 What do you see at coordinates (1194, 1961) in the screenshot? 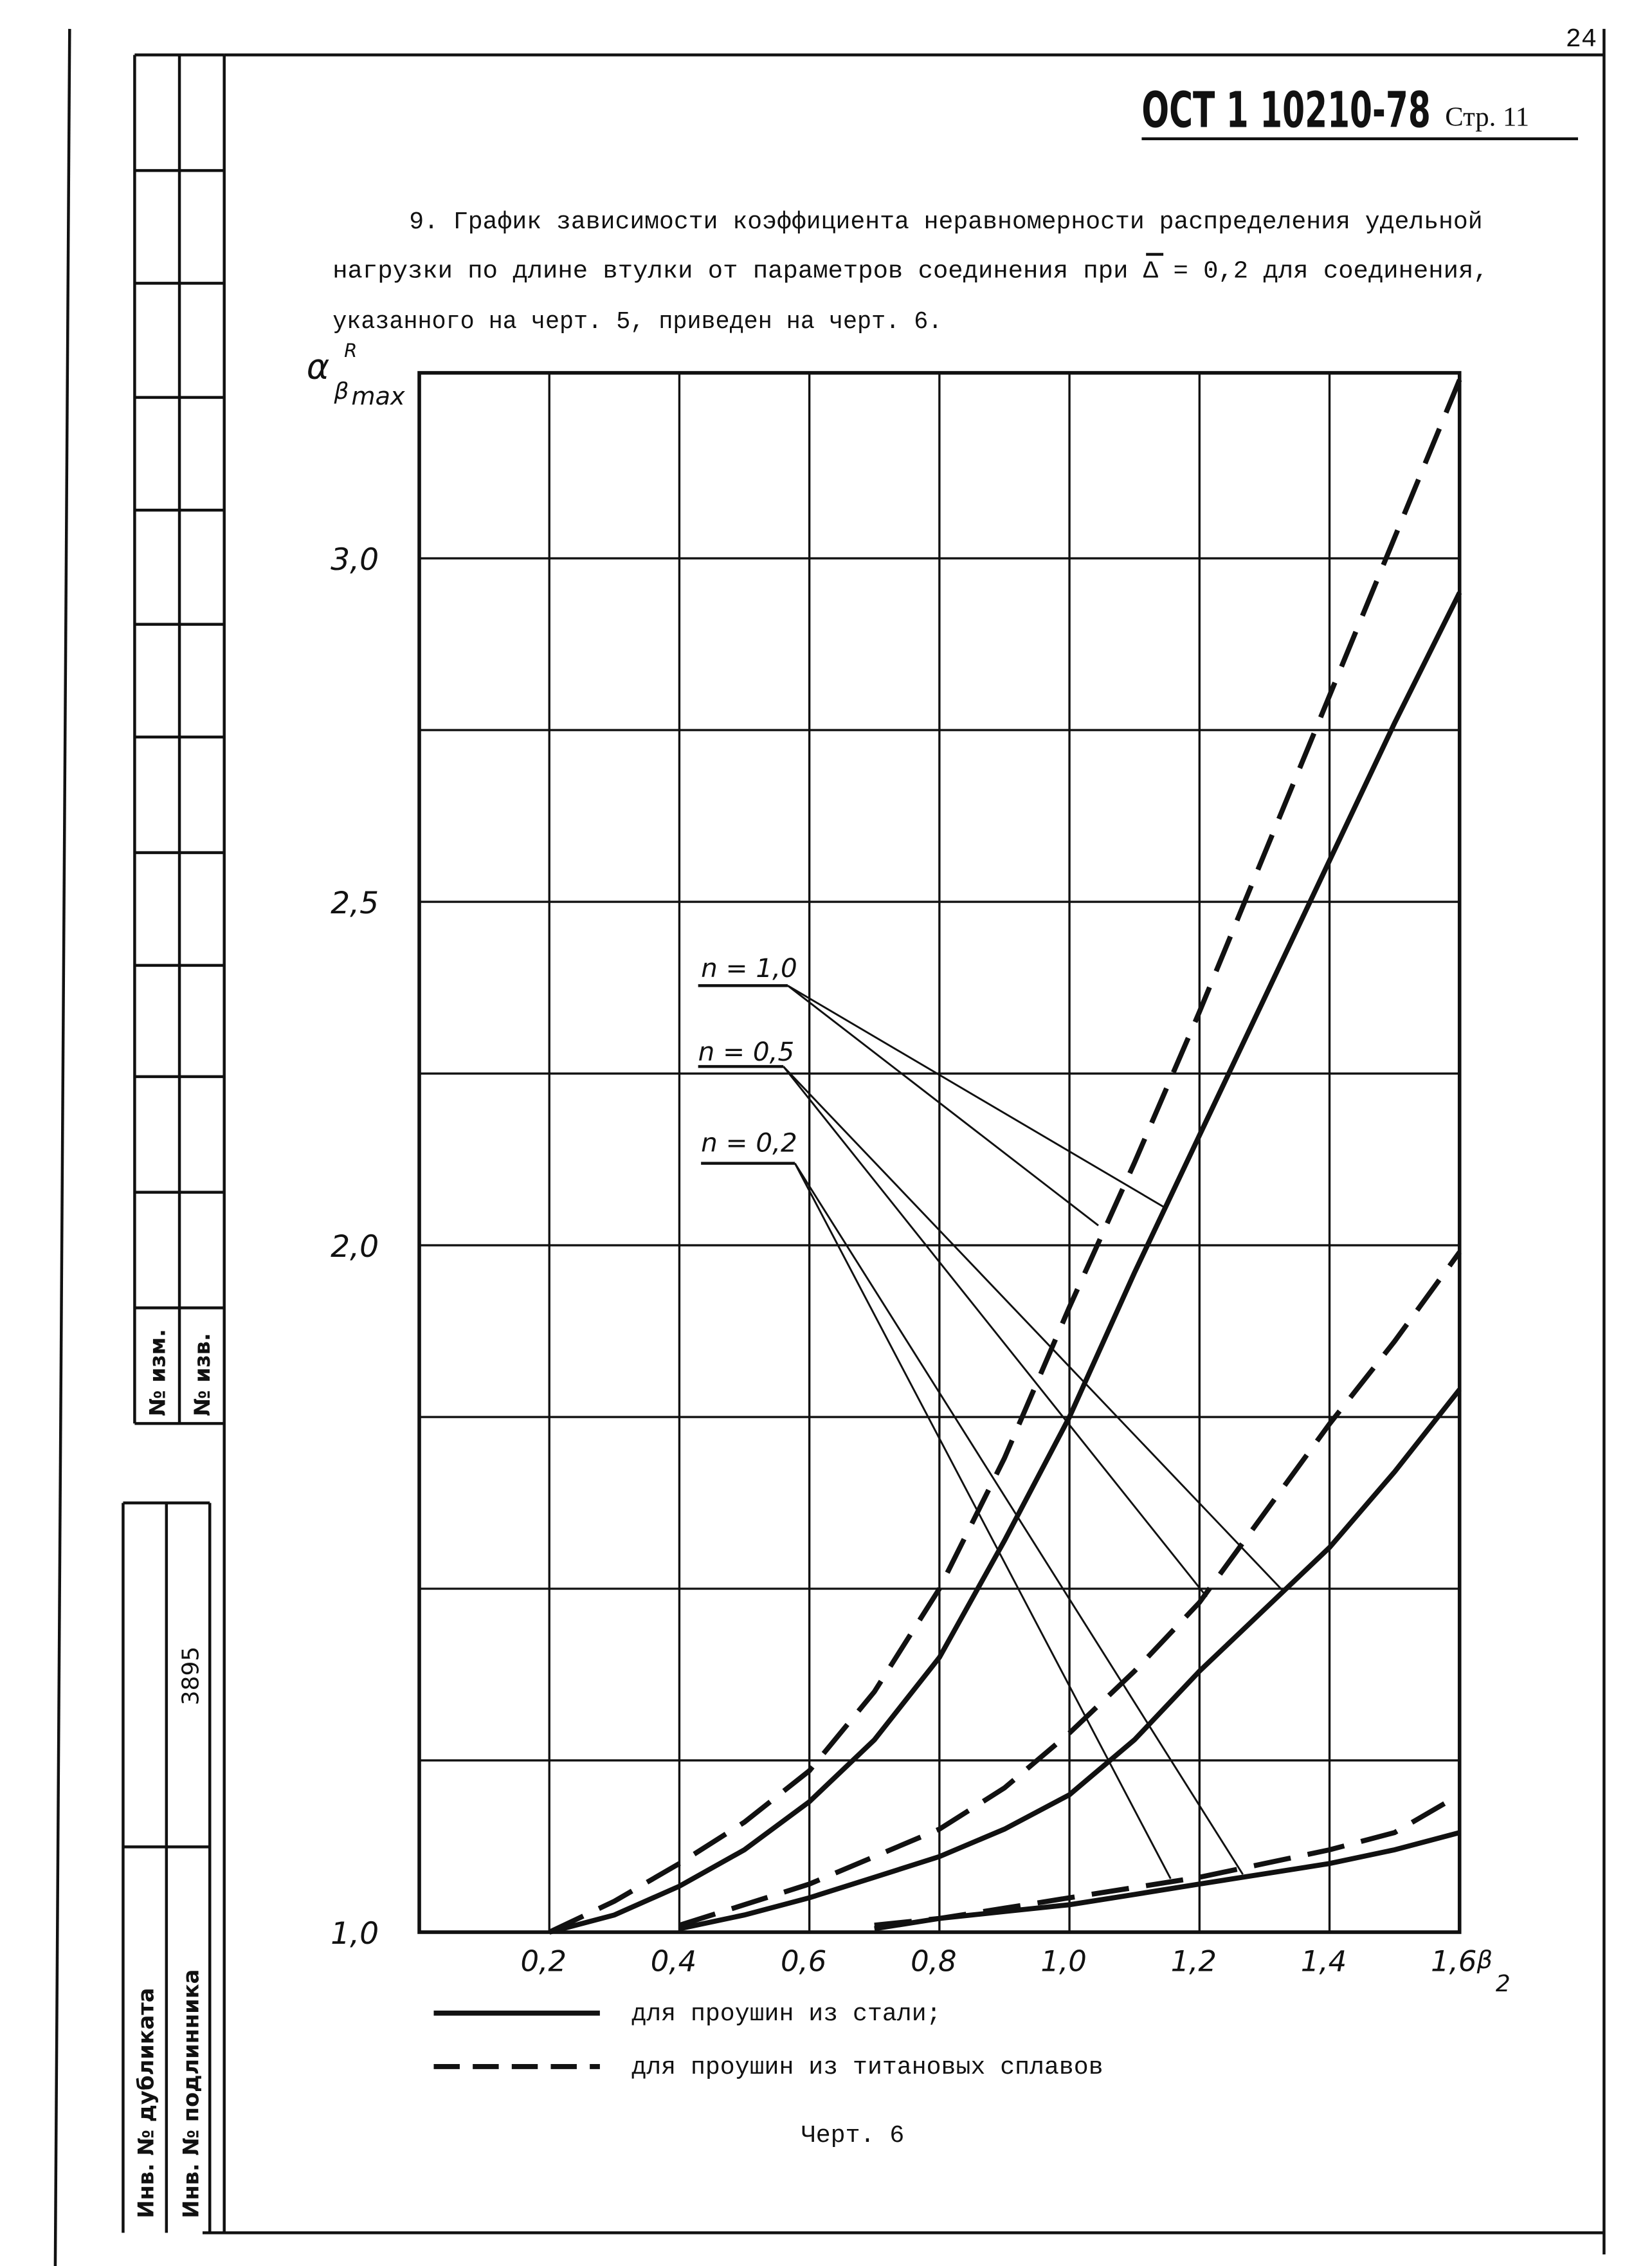
I see `x-tick-label: 1,2` at bounding box center [1194, 1961].